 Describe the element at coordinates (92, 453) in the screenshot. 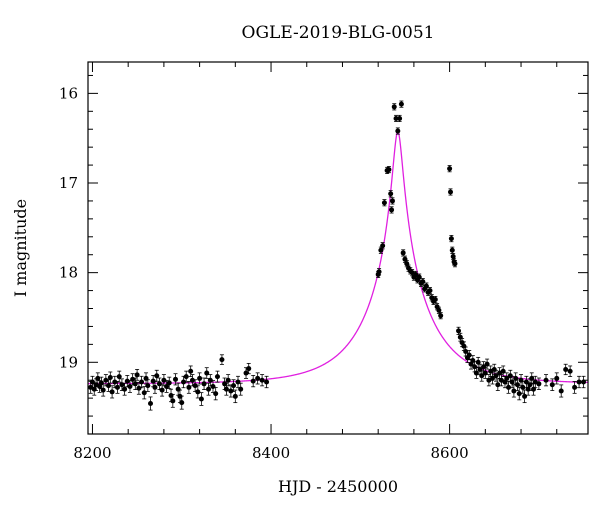

I see `x-tick-label: 8200` at that location.